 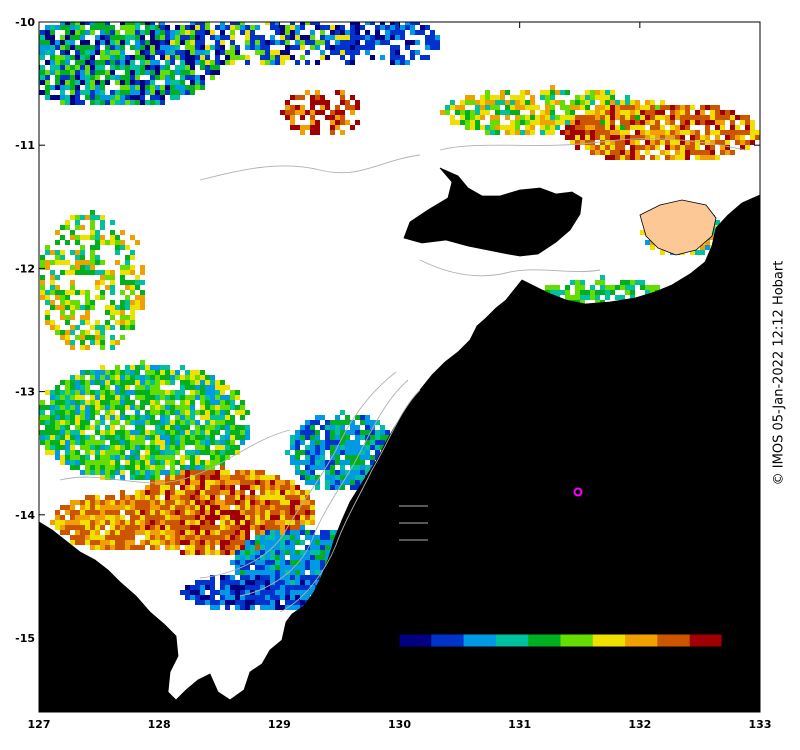 I want to click on colorbar-tick-label: 100, so click(x=722, y=657).